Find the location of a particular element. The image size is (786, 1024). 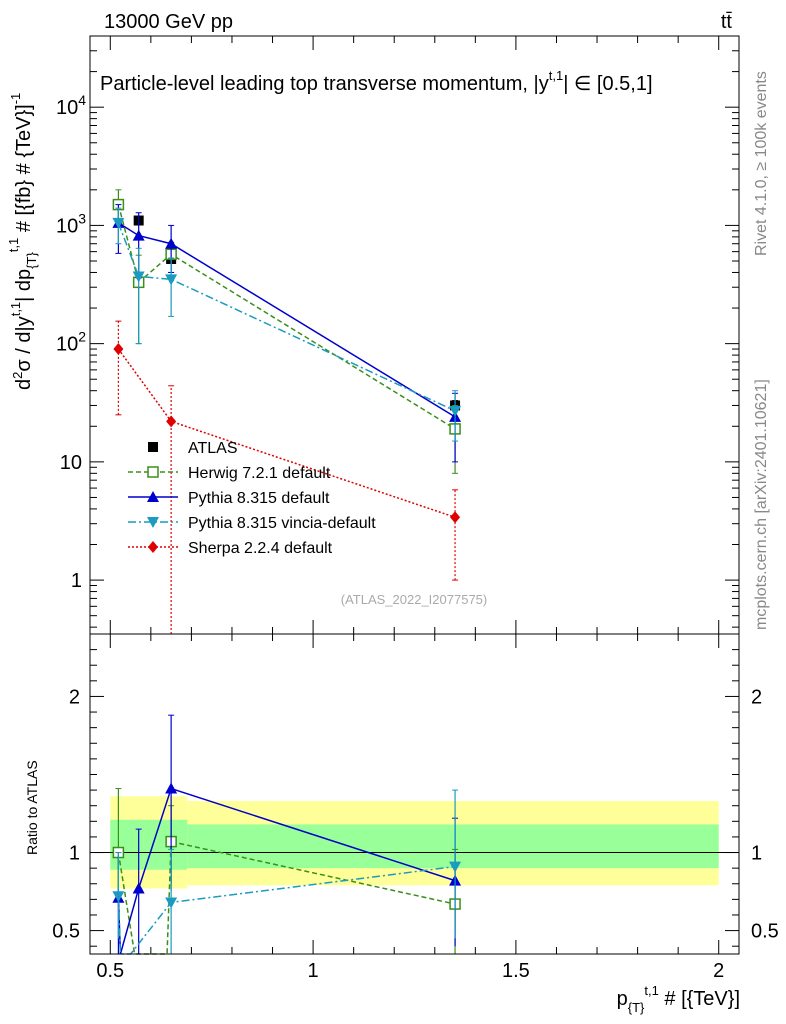

legend-marker-pythia is located at coordinates (153, 496).